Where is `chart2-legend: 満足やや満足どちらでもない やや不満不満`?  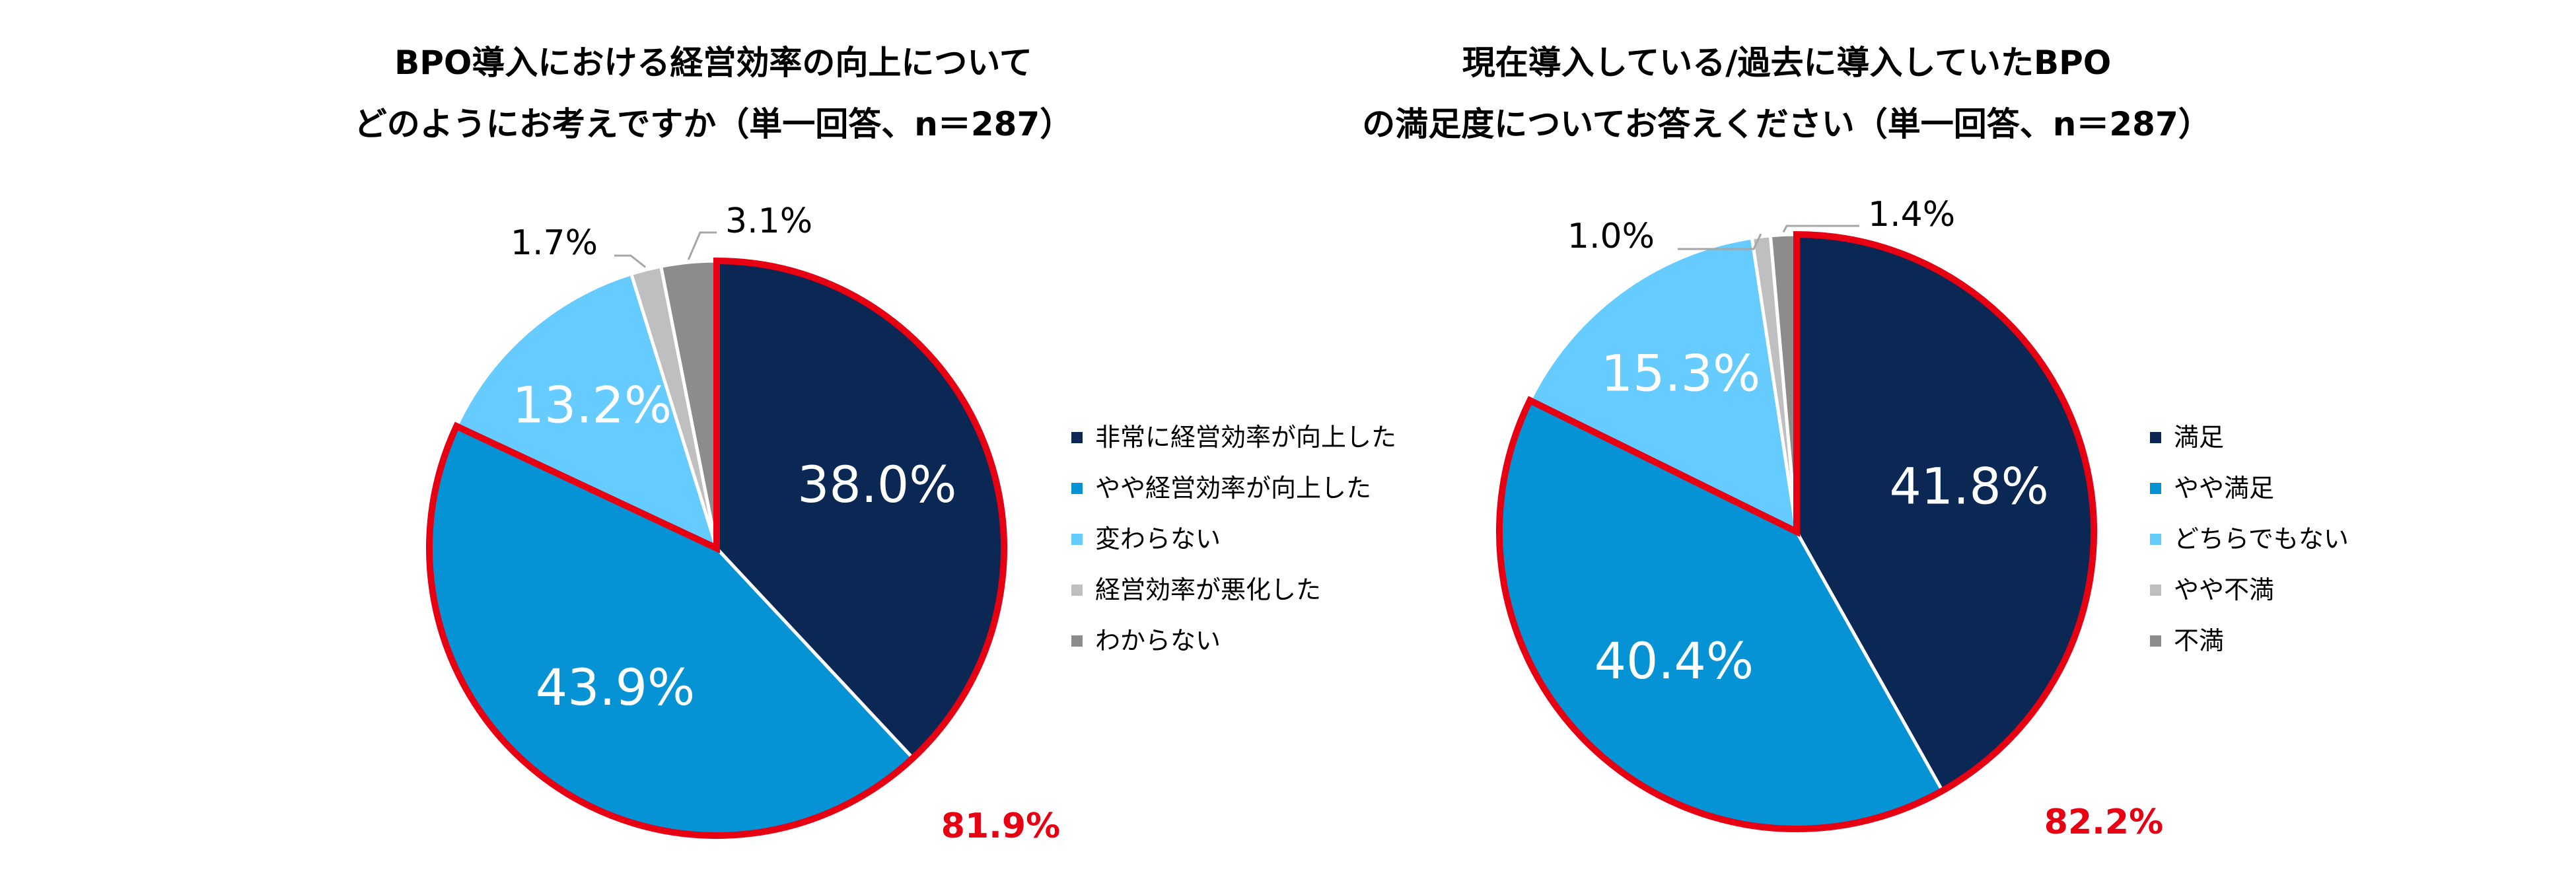
chart2-legend: 満足やや満足どちらでもない やや不満不満 is located at coordinates (2335, 555).